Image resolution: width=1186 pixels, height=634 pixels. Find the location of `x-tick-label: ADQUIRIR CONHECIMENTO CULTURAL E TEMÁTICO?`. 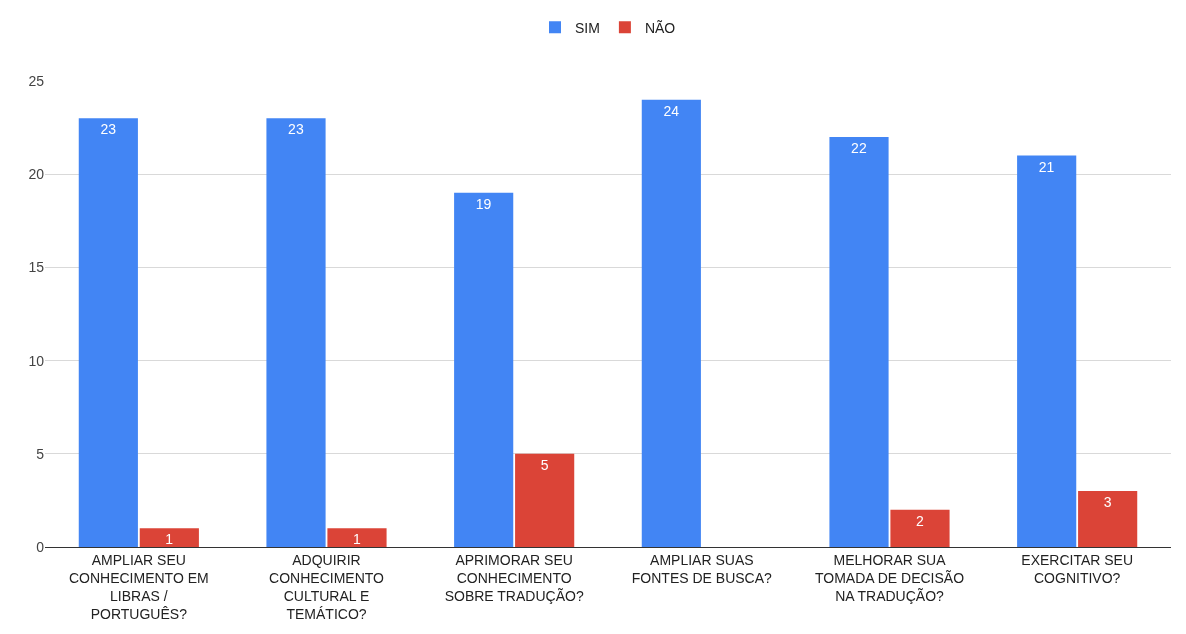

x-tick-label: ADQUIRIR CONHECIMENTO CULTURAL E TEMÁTICO? is located at coordinates (327, 587).